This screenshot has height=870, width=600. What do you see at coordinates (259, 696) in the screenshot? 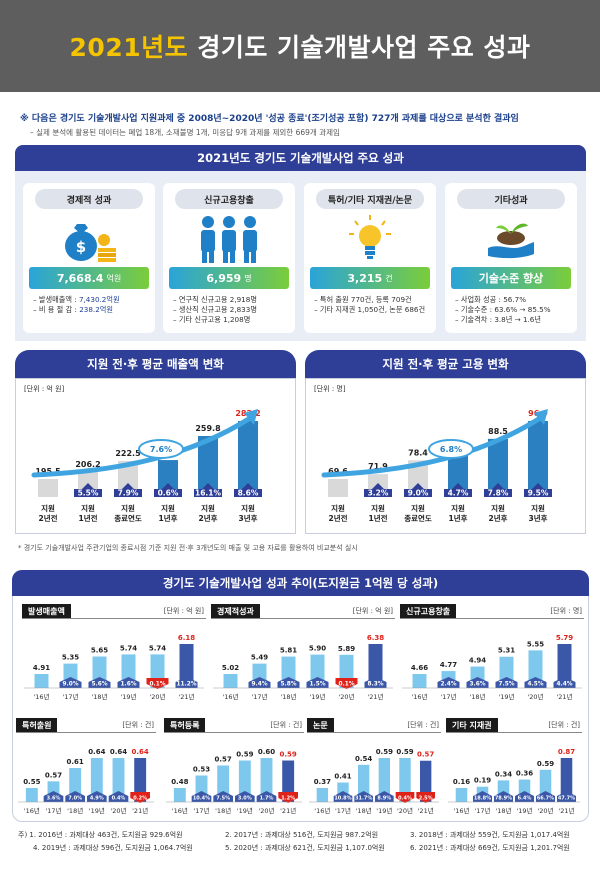
I see `category-label: '17년` at bounding box center [259, 696].